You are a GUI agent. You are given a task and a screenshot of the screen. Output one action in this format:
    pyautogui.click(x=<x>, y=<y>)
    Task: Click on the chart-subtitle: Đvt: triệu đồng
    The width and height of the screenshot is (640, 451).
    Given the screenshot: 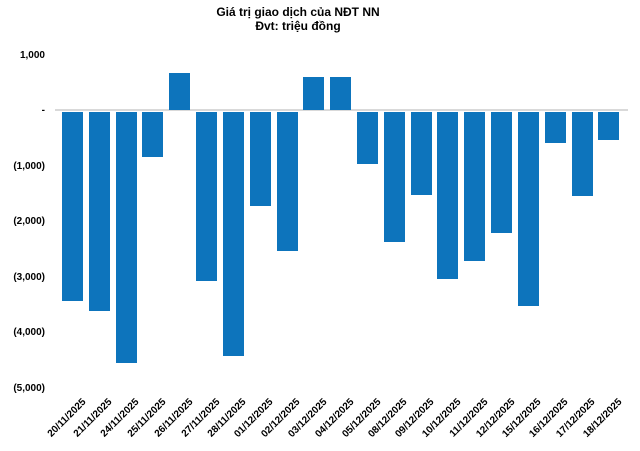 What is the action you would take?
    pyautogui.click(x=298, y=26)
    